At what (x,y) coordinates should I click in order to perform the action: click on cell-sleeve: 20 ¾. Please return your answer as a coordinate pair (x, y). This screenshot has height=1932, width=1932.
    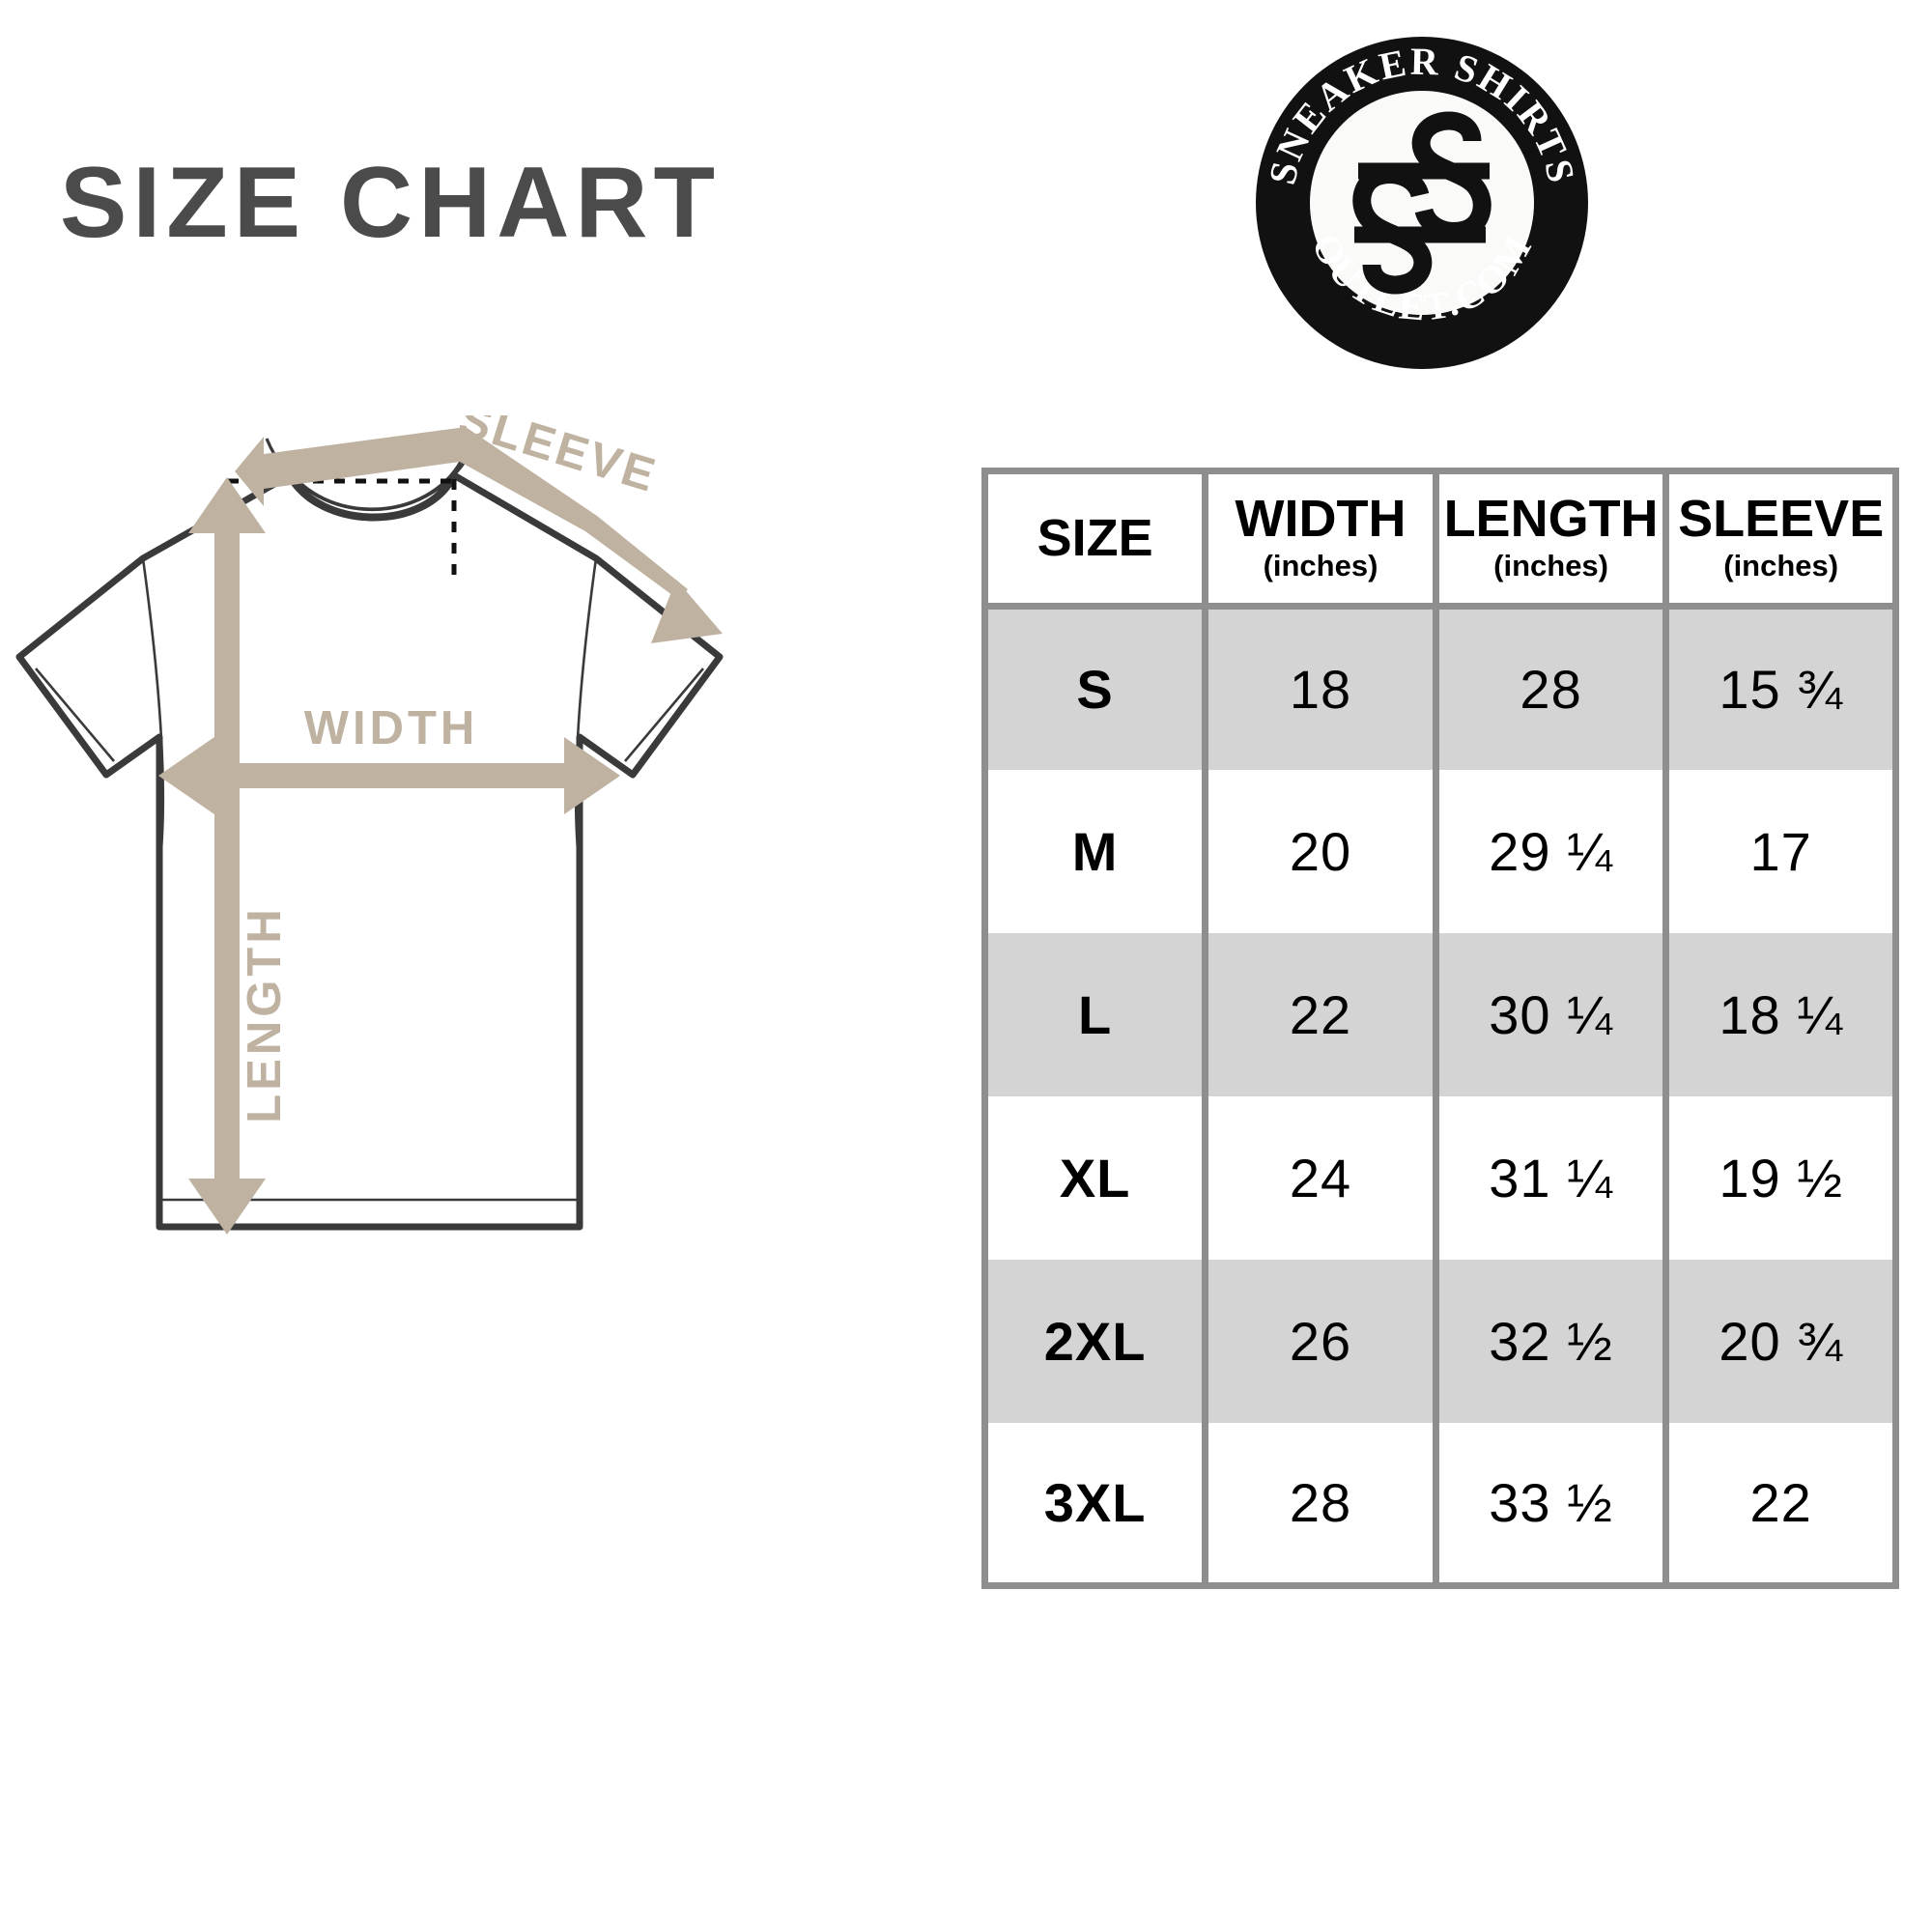
    Looking at the image, I should click on (1780, 1341).